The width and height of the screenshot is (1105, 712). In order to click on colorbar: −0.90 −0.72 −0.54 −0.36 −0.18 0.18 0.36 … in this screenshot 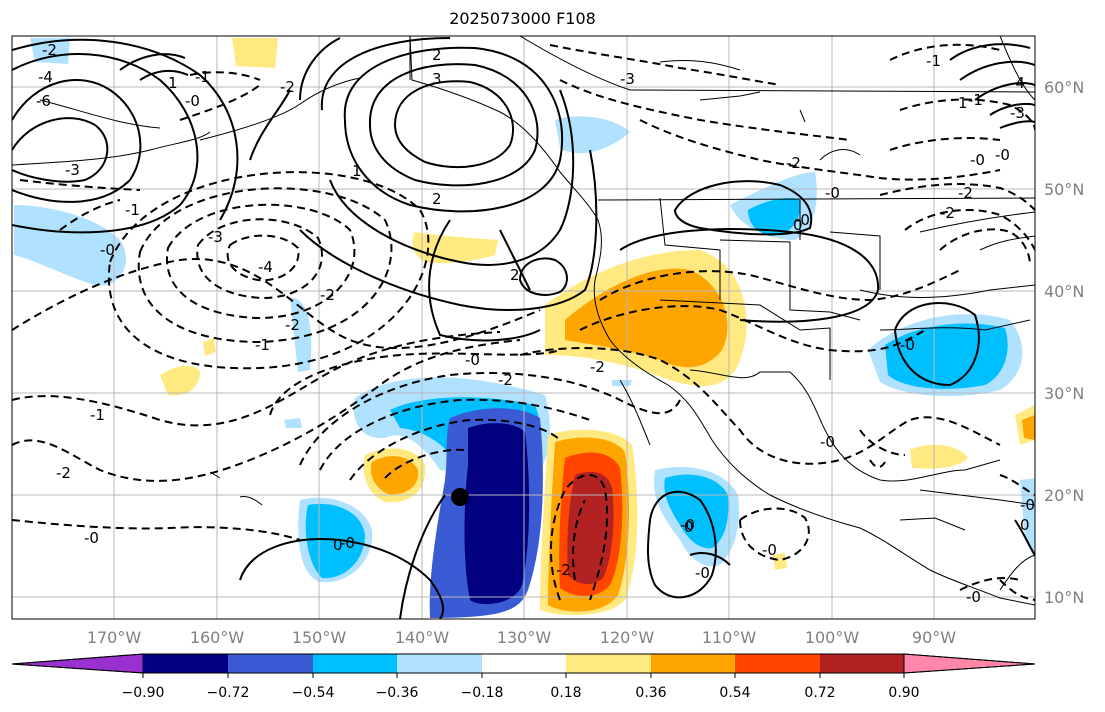, I will do `click(523, 677)`.